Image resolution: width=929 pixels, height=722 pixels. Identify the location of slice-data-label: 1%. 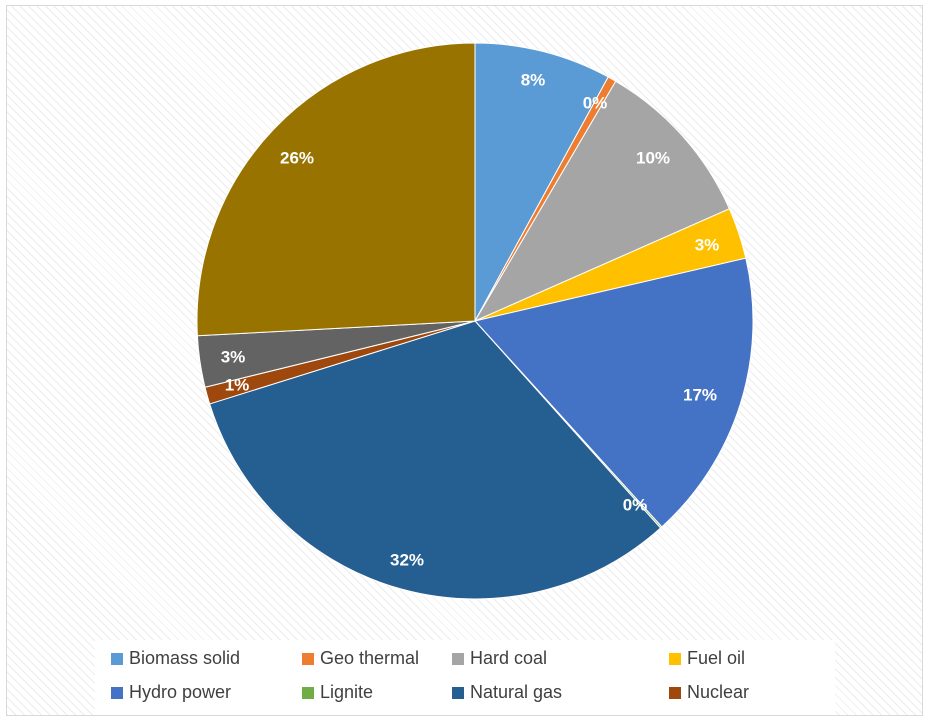
(237, 385).